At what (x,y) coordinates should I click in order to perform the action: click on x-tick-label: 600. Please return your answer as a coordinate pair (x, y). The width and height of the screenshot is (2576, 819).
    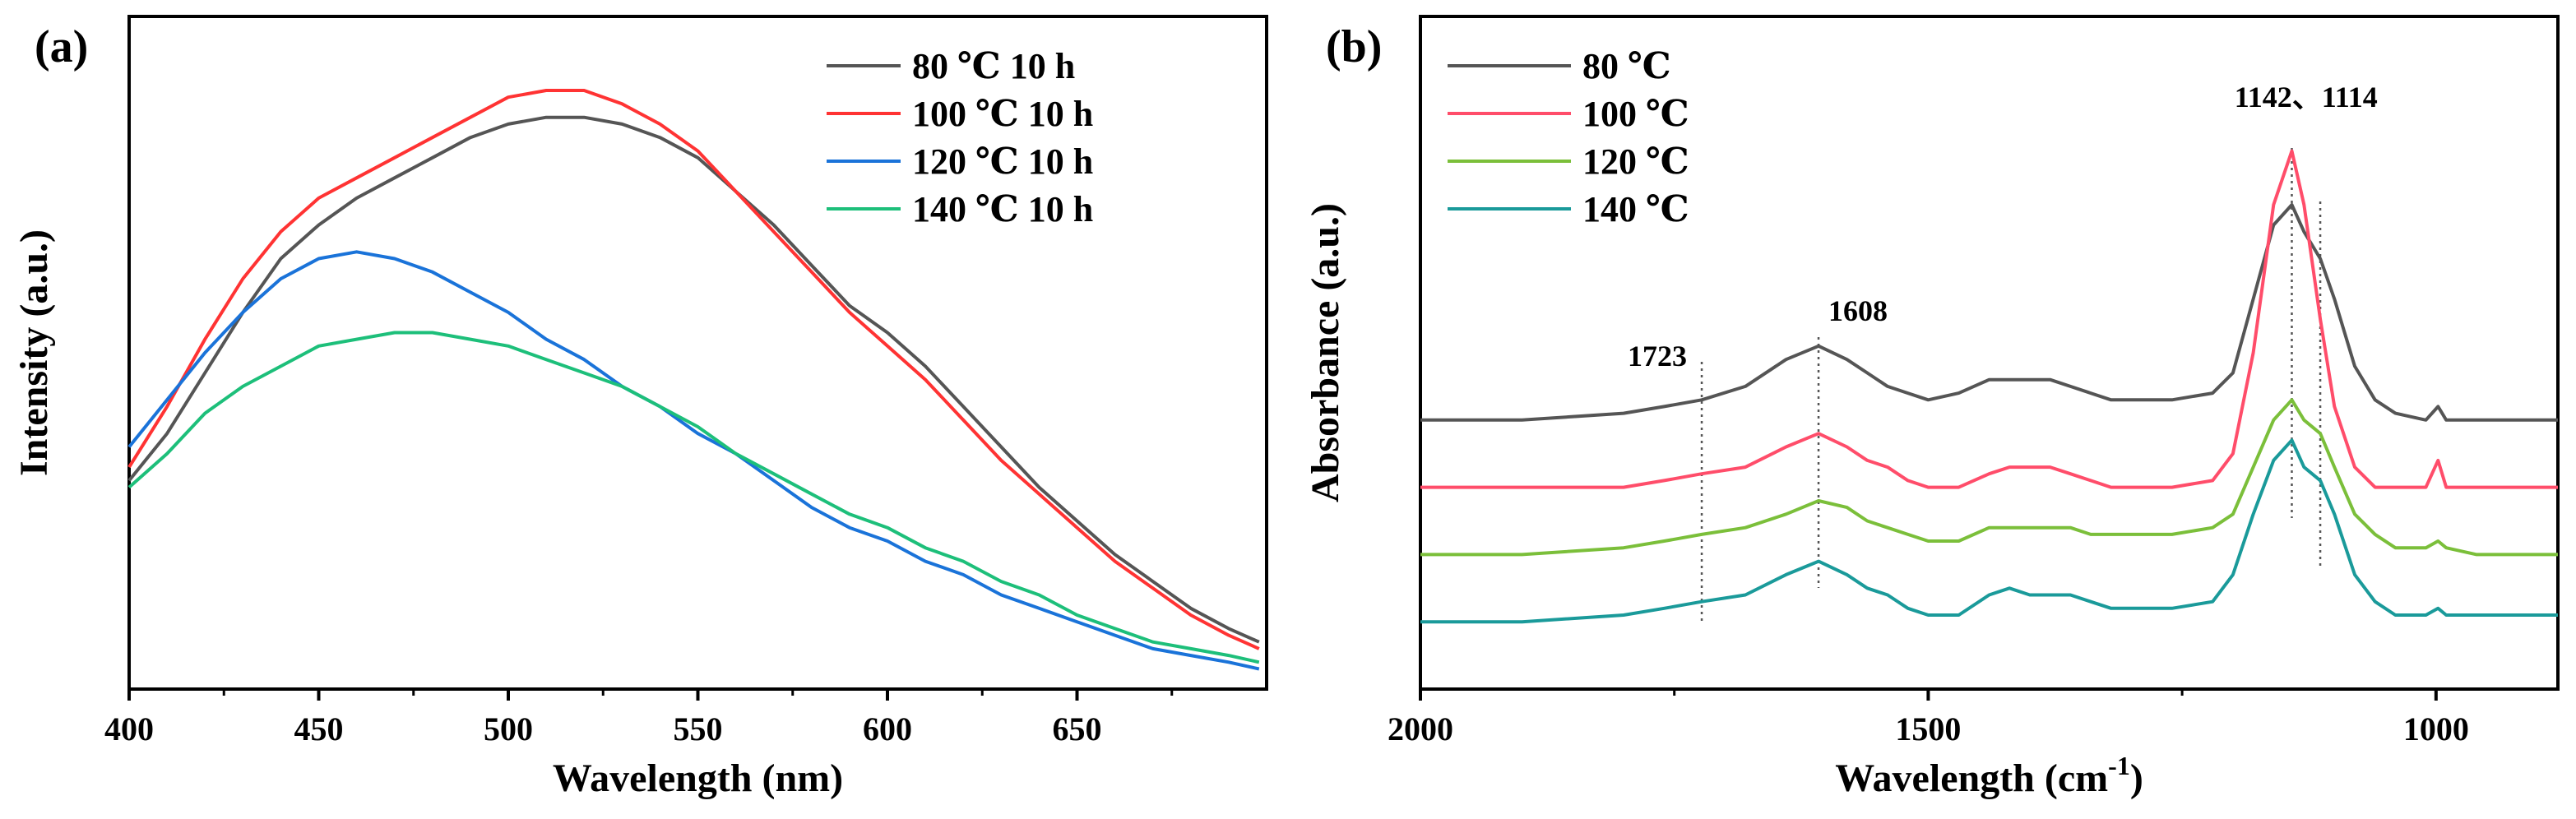
    Looking at the image, I should click on (887, 728).